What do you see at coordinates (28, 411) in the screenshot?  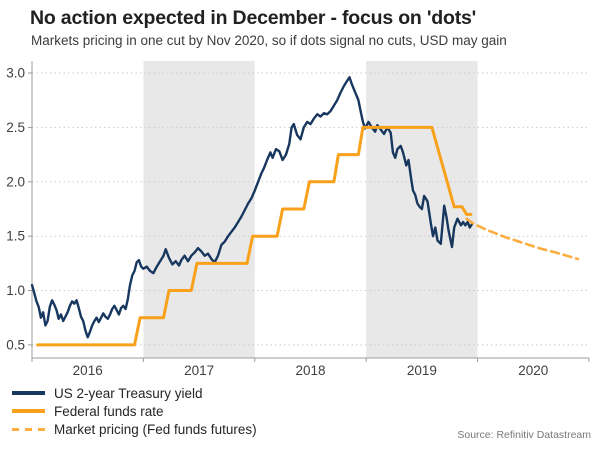 I see `fed-funds-rate-line-swatch` at bounding box center [28, 411].